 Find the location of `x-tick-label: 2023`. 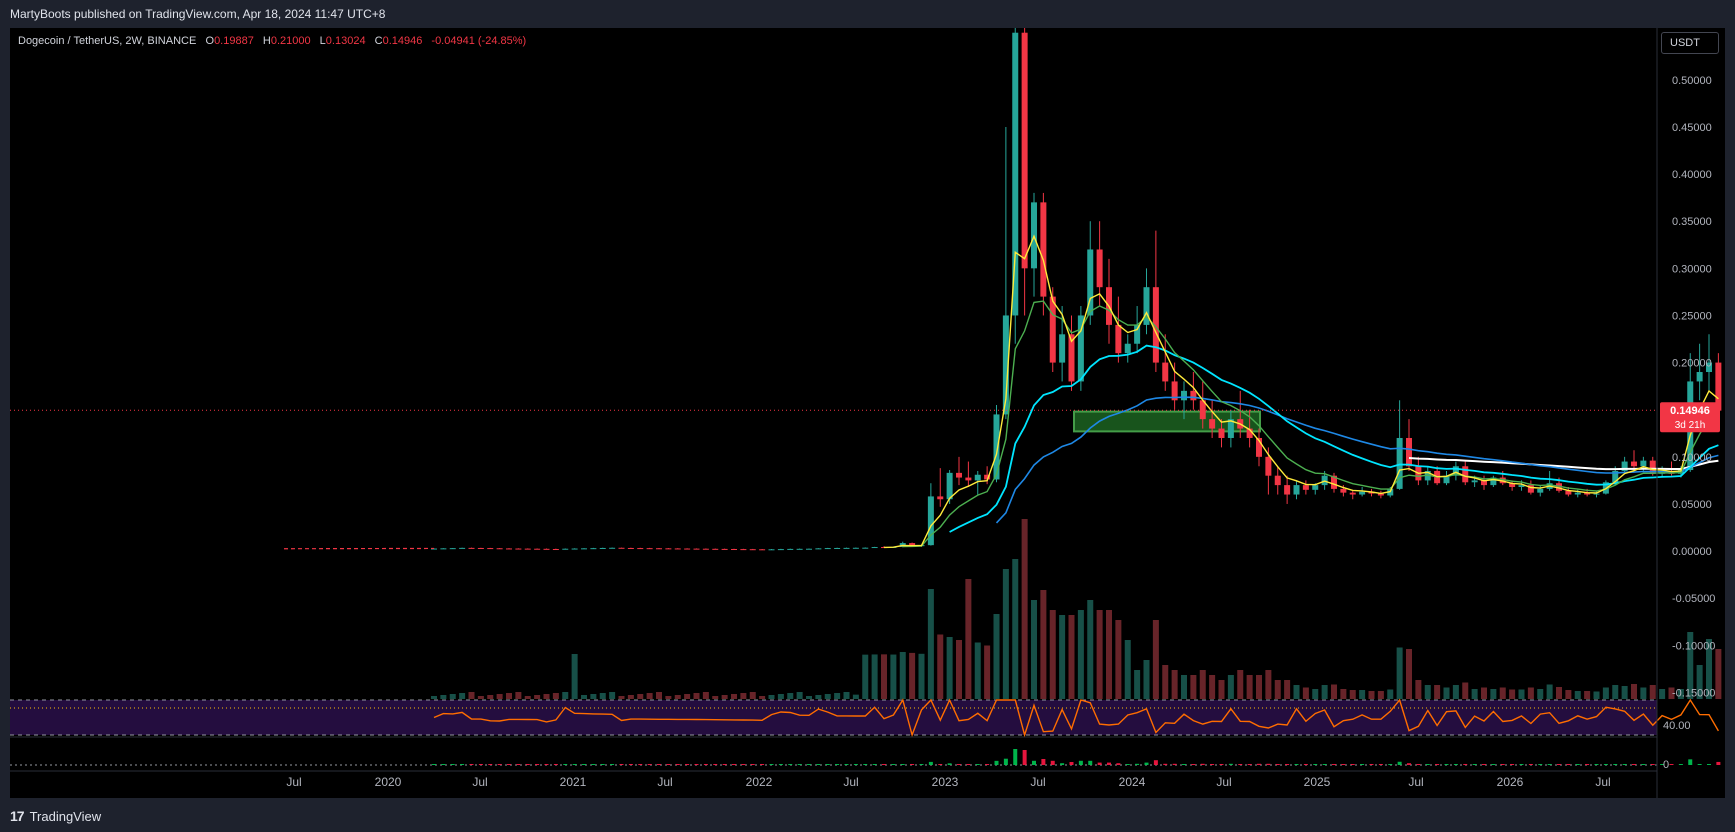

x-tick-label: 2023 is located at coordinates (945, 782).